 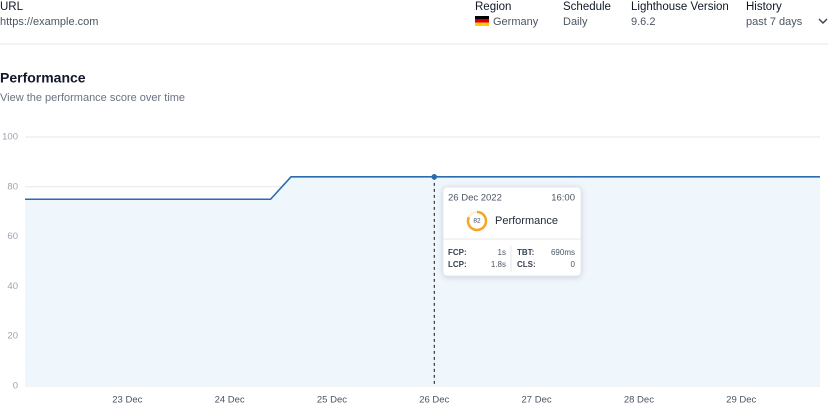 What do you see at coordinates (15, 386) in the screenshot?
I see `y-tick-label: 0` at bounding box center [15, 386].